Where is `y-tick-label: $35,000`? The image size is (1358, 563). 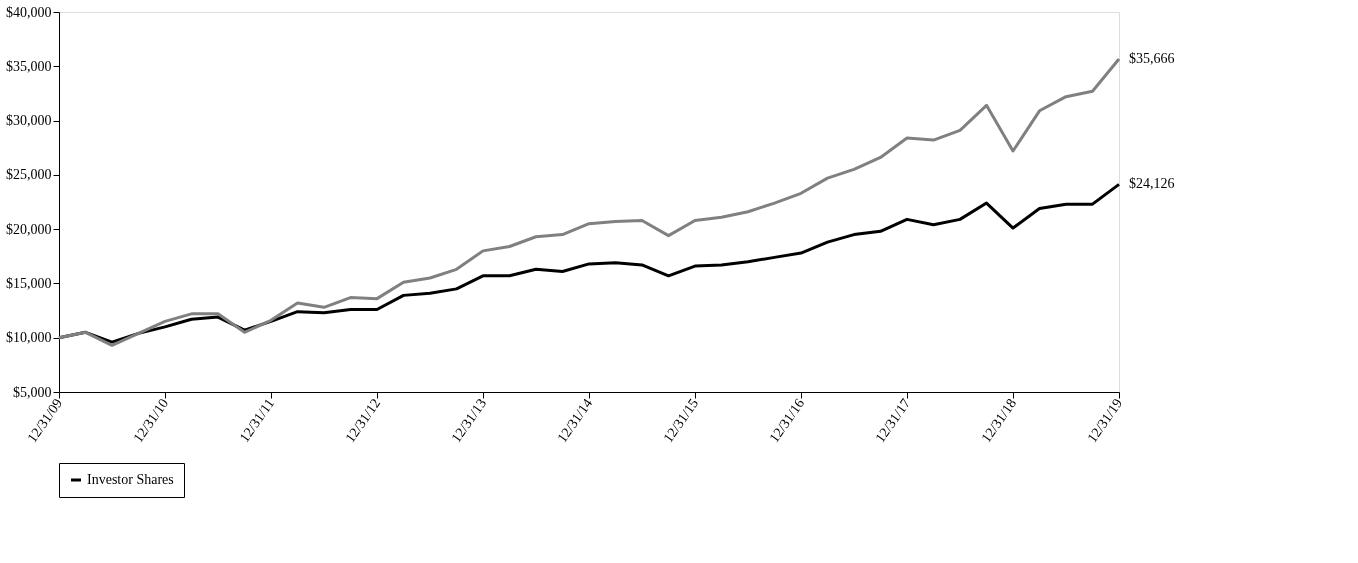 y-tick-label: $35,000 is located at coordinates (29, 66).